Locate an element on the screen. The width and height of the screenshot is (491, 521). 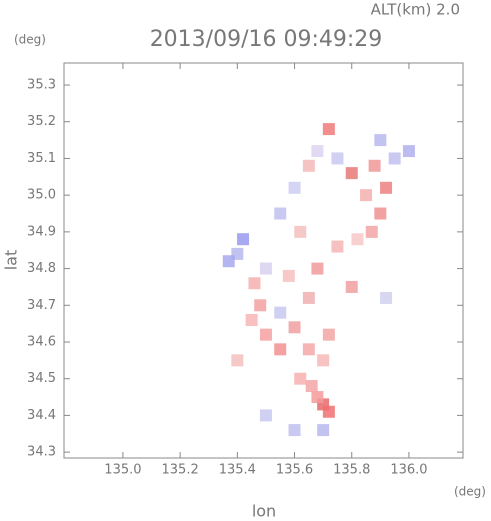
chart-title: 2013/09/16 09:49:29 is located at coordinates (266, 39).